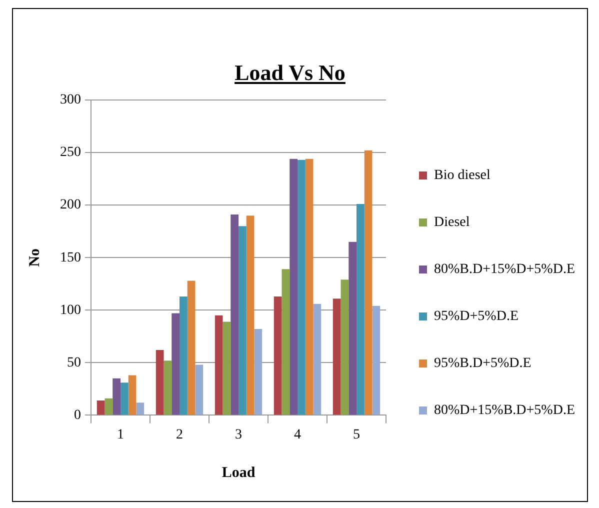 This screenshot has width=599, height=508. Describe the element at coordinates (120, 434) in the screenshot. I see `x-tick-label: 1` at that location.